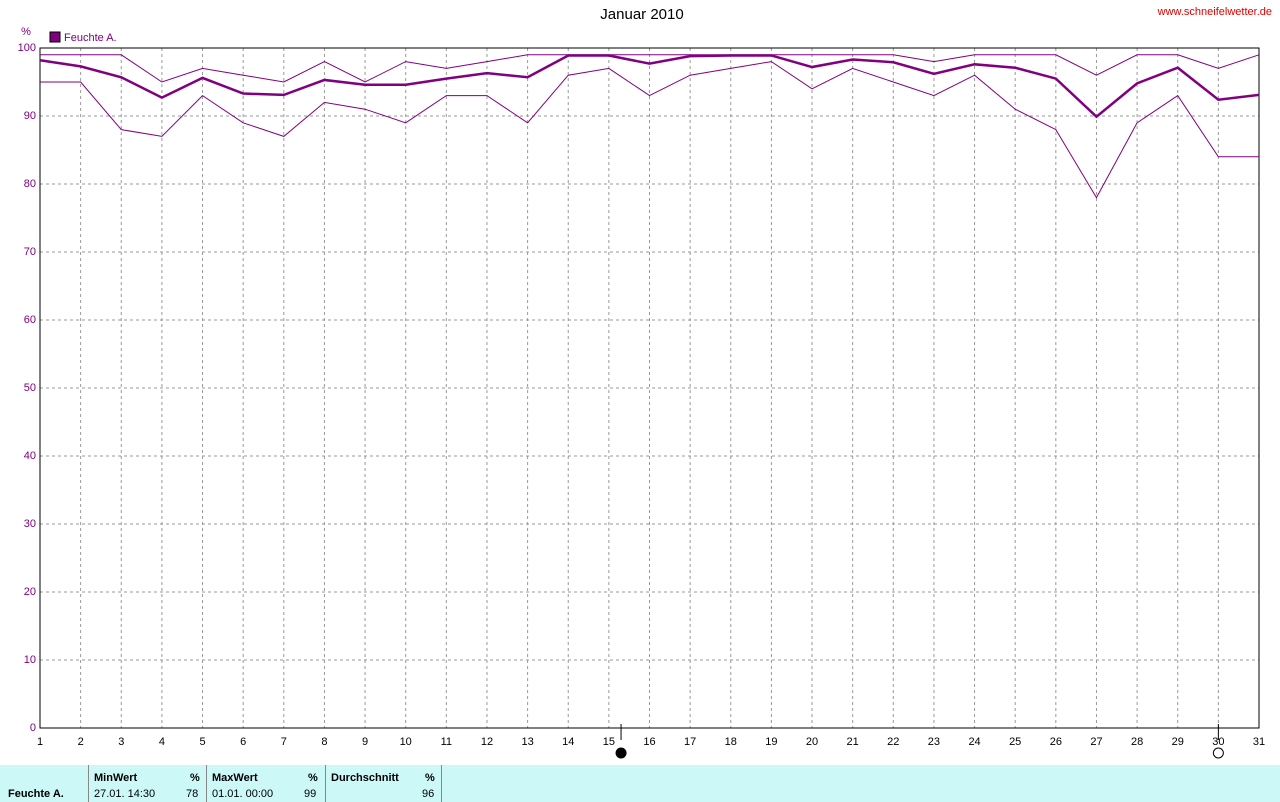 This screenshot has width=1280, height=802. Describe the element at coordinates (243, 742) in the screenshot. I see `x-tick-label: 6` at that location.